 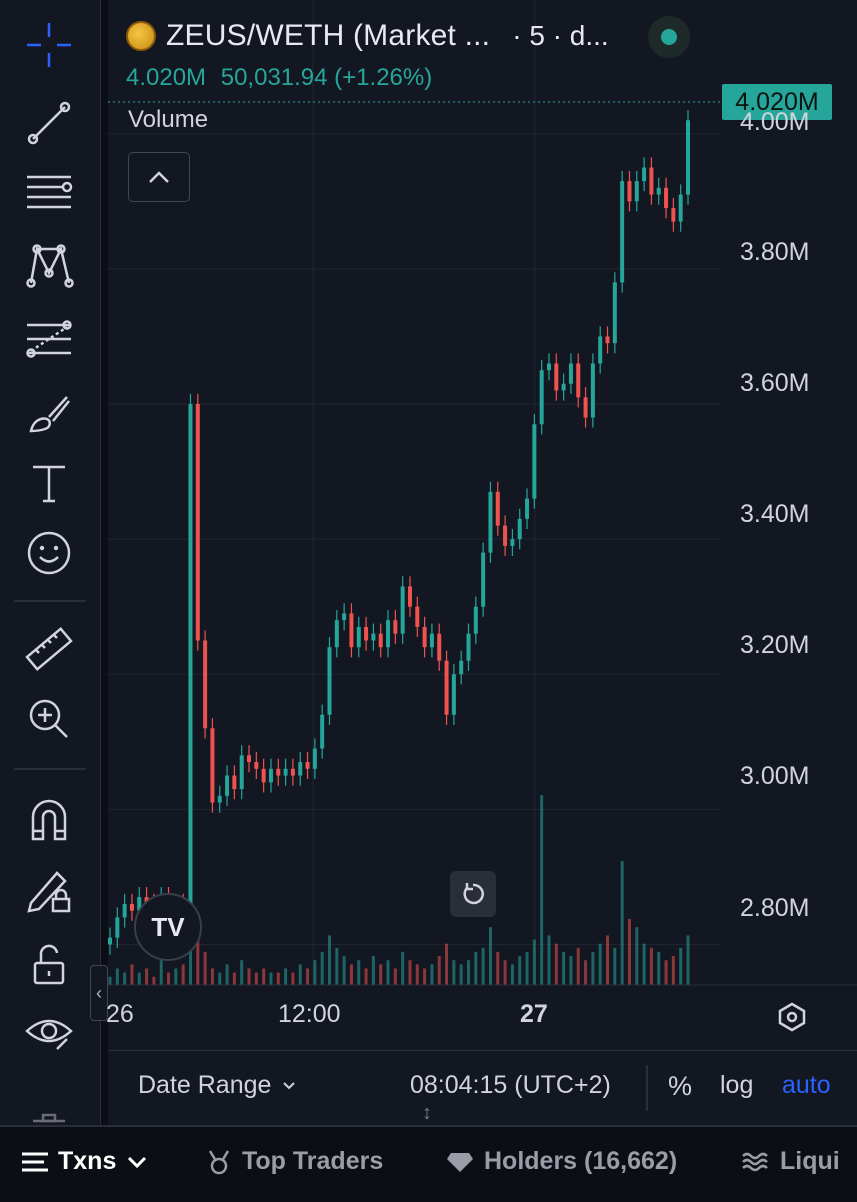 I want to click on ruler-icon, so click(x=49, y=649).